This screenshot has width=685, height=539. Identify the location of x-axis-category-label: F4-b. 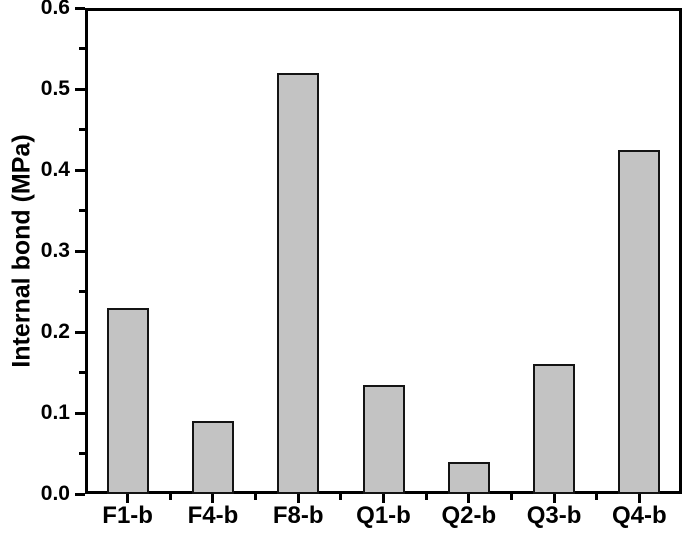
(213, 515).